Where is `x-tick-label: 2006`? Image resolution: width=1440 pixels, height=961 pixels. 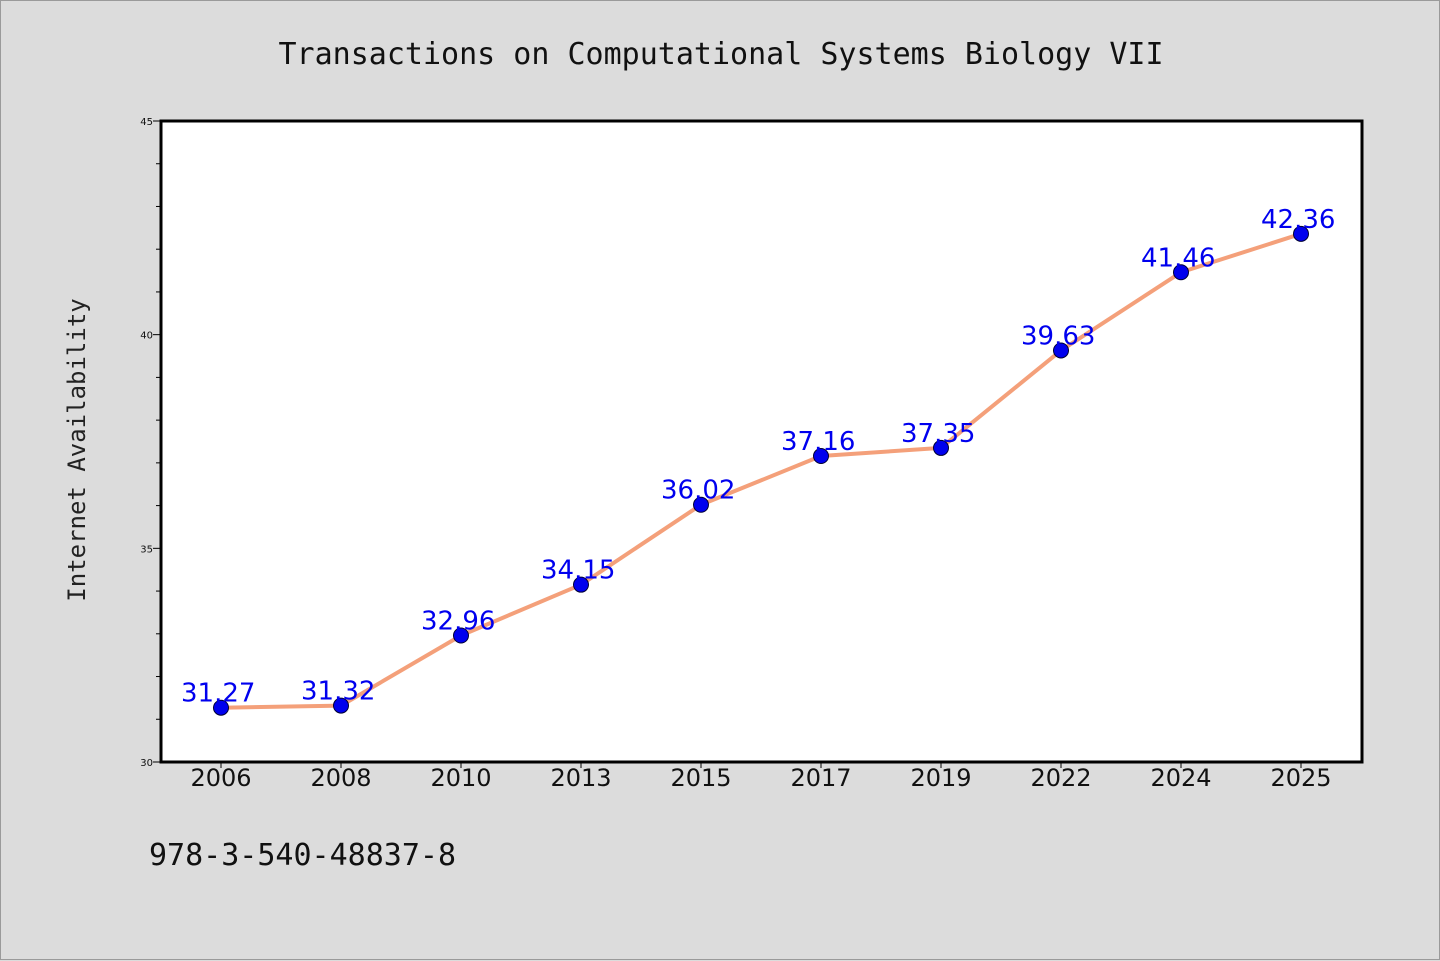
x-tick-label: 2006 is located at coordinates (220, 778).